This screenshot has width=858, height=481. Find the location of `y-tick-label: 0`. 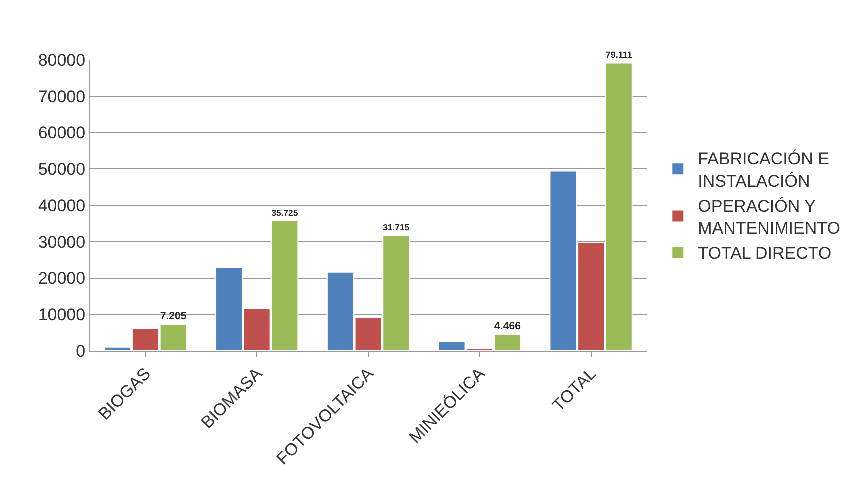

y-tick-label: 0 is located at coordinates (81, 351).